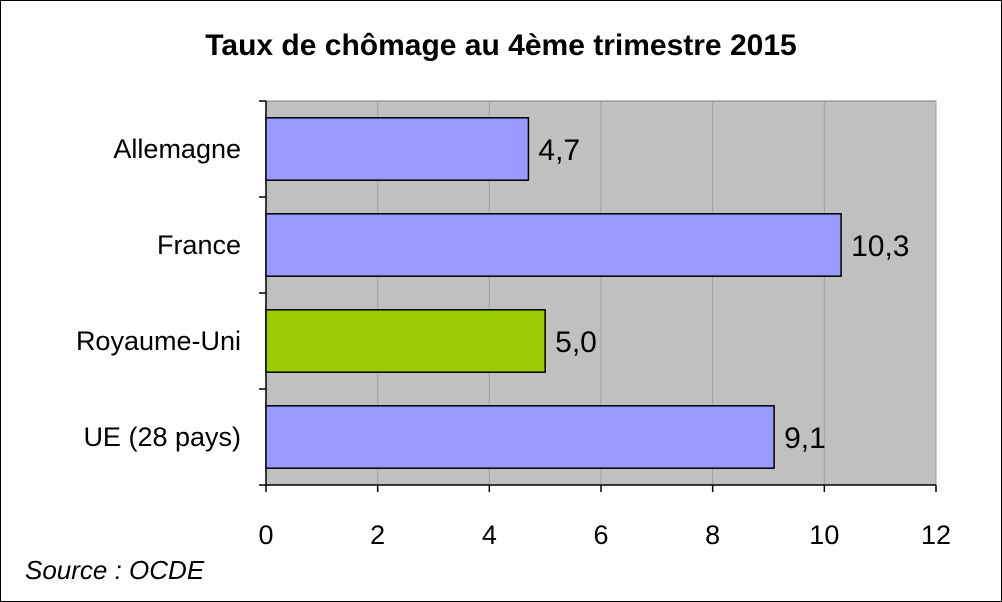  Describe the element at coordinates (158, 341) in the screenshot. I see `category-label: Royaume-Uni` at that location.